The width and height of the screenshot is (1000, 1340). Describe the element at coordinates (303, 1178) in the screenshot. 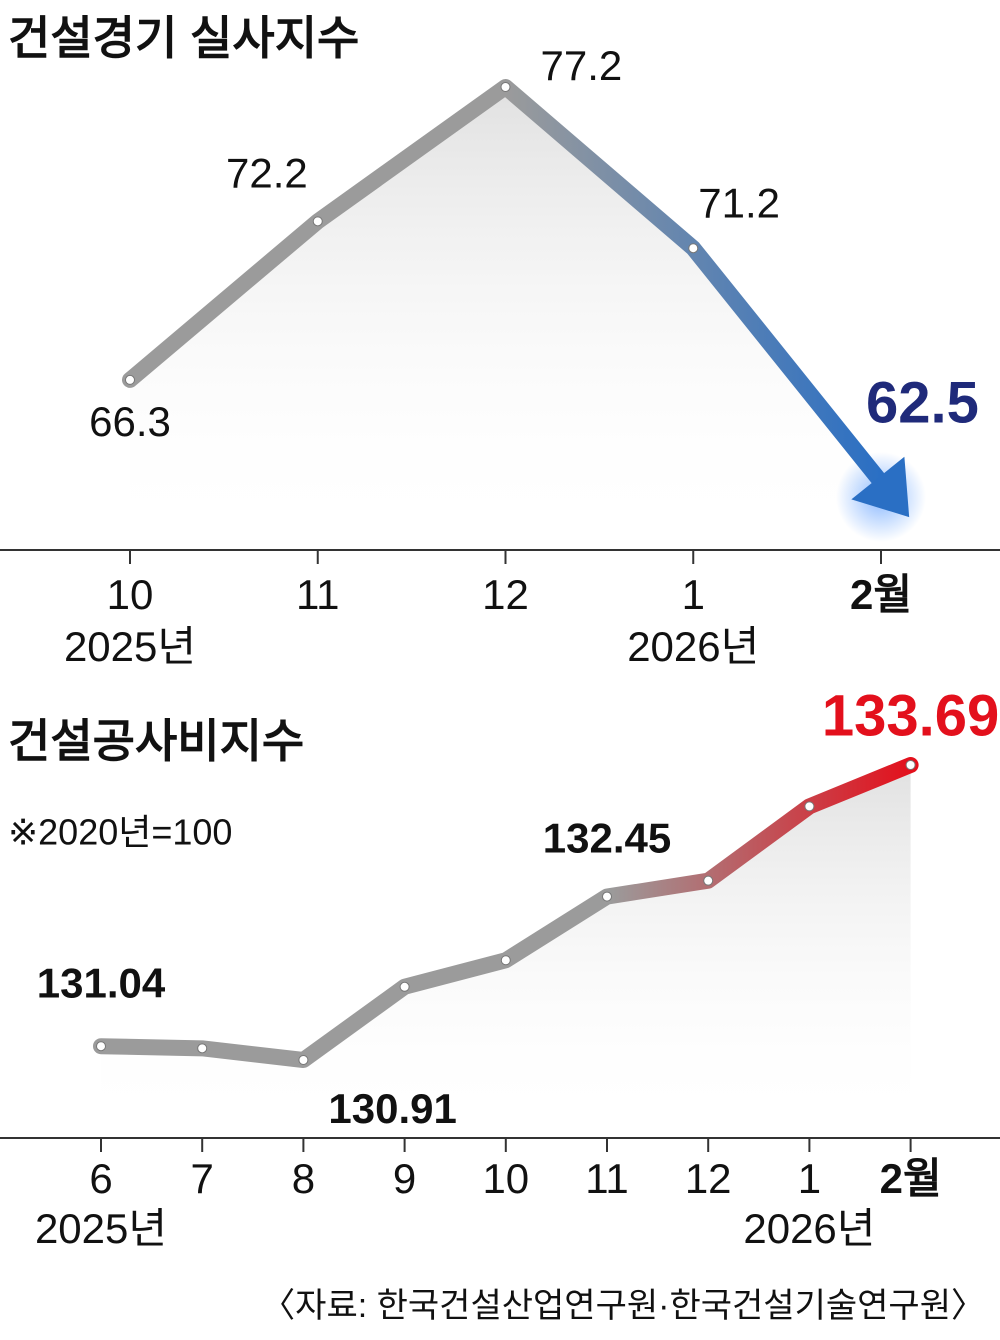

I see `x-tick-label: 8` at that location.